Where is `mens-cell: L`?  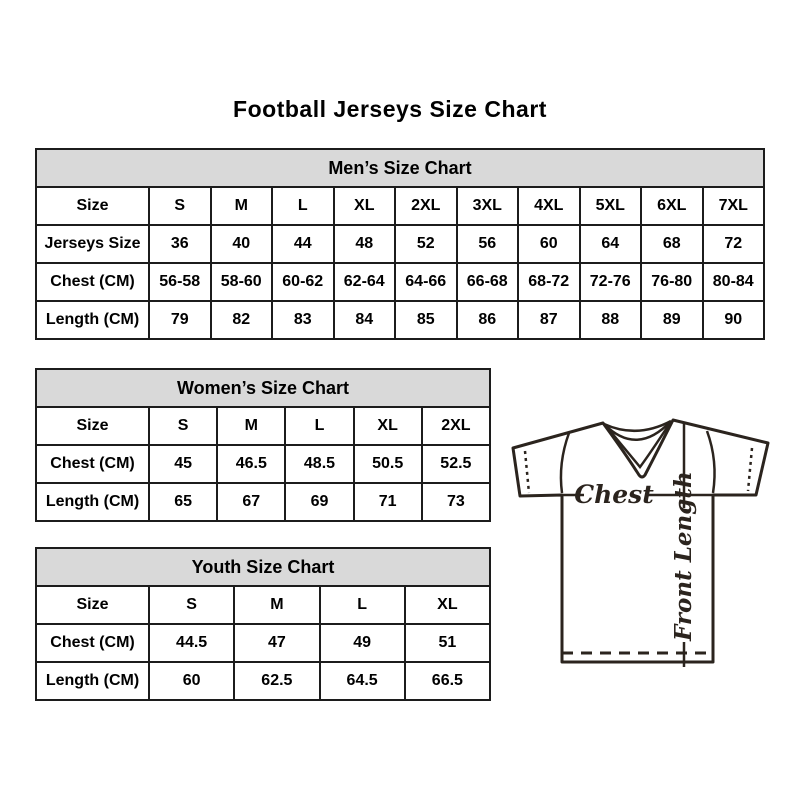 mens-cell: L is located at coordinates (303, 206).